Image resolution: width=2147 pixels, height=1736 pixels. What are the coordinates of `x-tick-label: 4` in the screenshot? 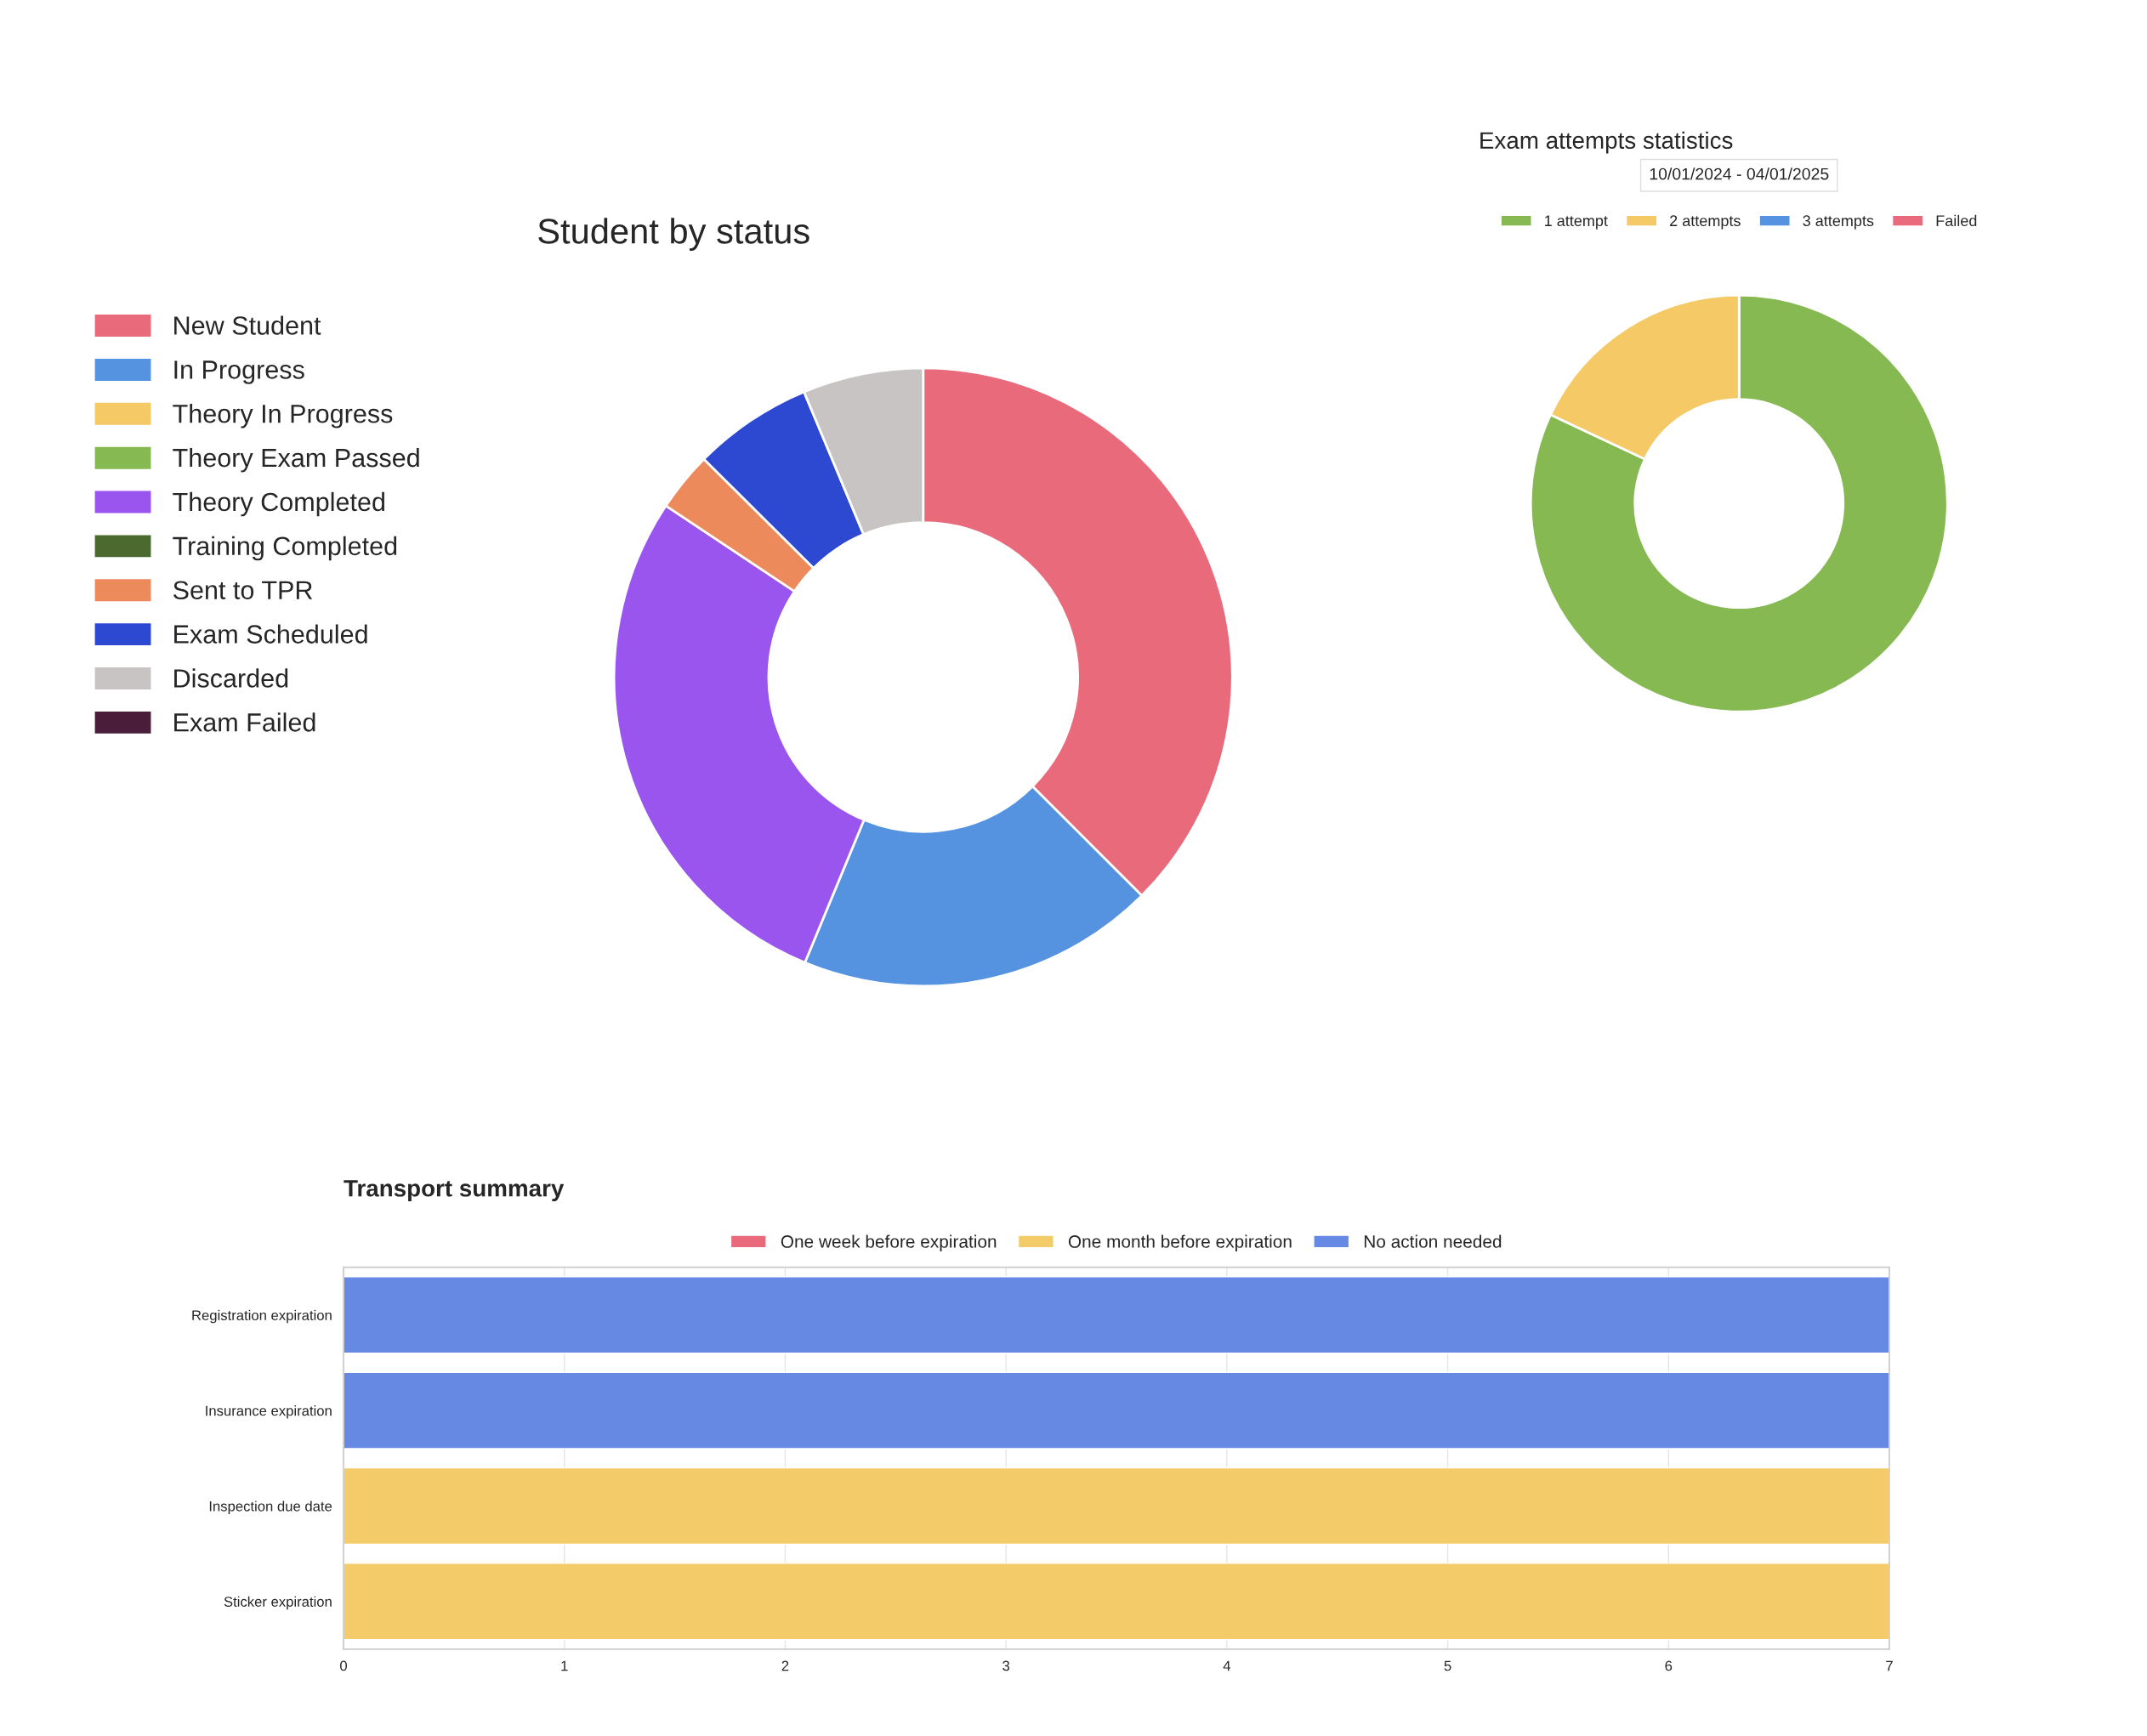 It's located at (1226, 1666).